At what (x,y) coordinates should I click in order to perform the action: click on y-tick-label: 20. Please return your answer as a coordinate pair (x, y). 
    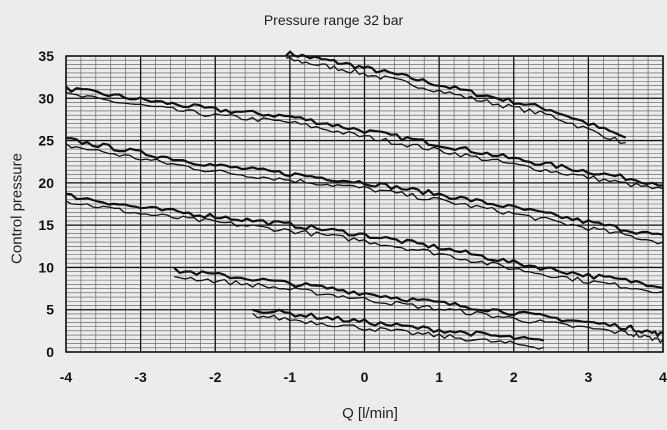
    Looking at the image, I should click on (46, 183).